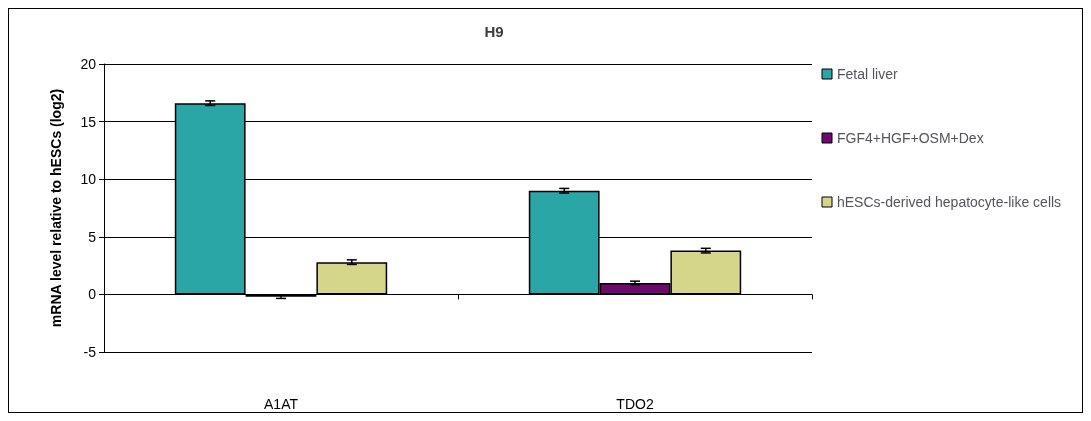 The width and height of the screenshot is (1091, 421). I want to click on y-tick-label: 15, so click(88, 121).